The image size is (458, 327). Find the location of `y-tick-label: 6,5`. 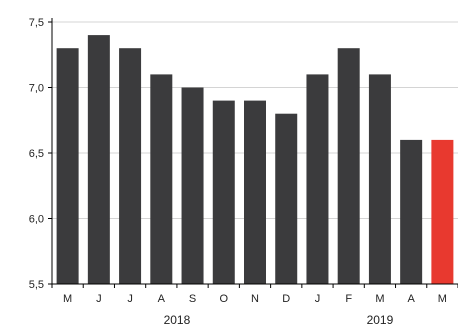

y-tick-label: 6,5 is located at coordinates (36, 154).